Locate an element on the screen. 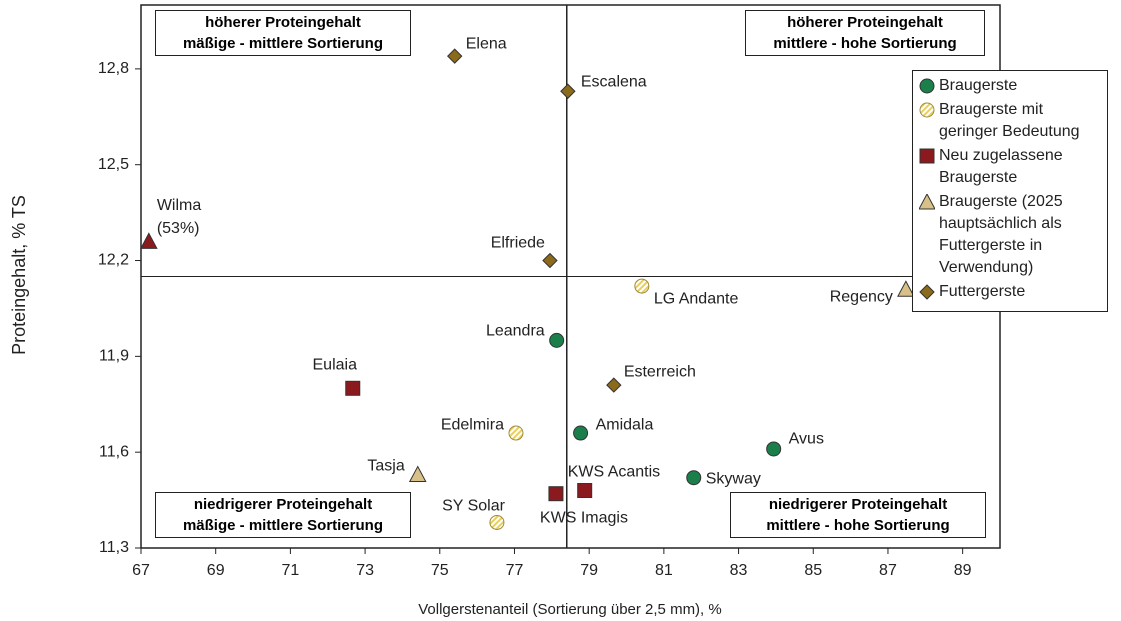 This screenshot has height=621, width=1121. legend-item: Braugerste mit geringer Bedeutung is located at coordinates (1013, 121).